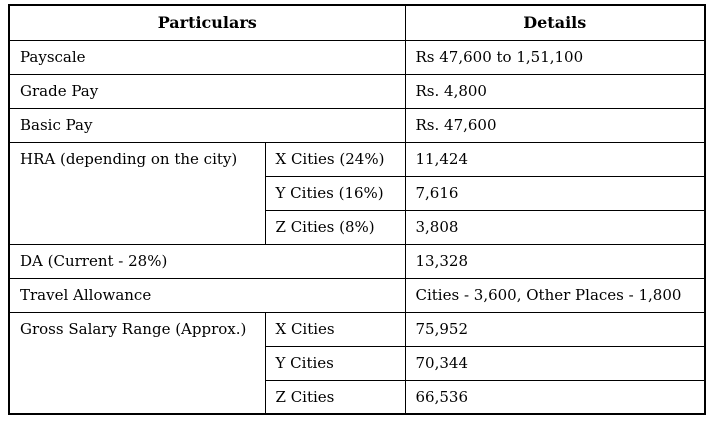 The image size is (713, 422). I want to click on row-detail-hra-z-cities: 3,808, so click(555, 227).